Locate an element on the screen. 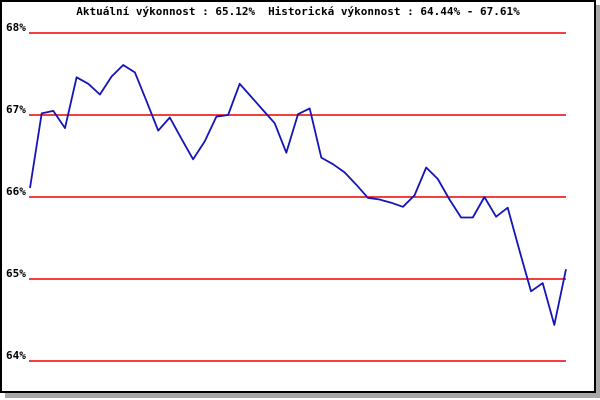 Image resolution: width=600 pixels, height=400 pixels. y-tick-label-66: 66% is located at coordinates (16, 191).